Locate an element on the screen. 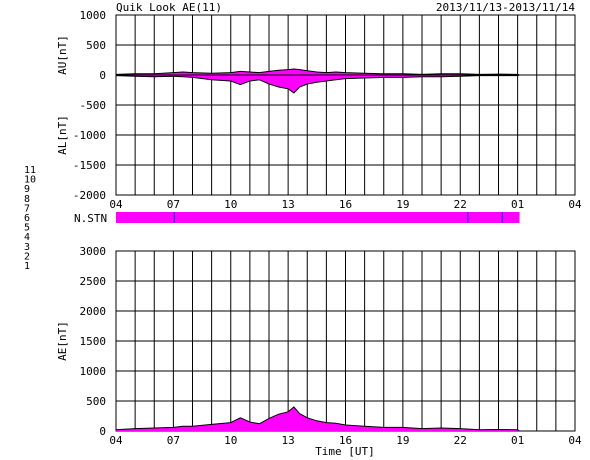  au-axis-label: AU[nT] is located at coordinates (62, 55).